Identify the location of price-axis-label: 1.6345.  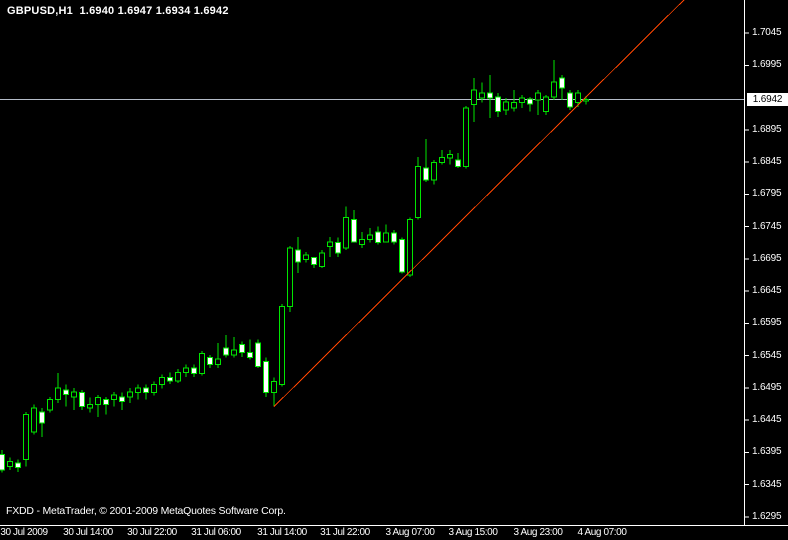
(767, 484).